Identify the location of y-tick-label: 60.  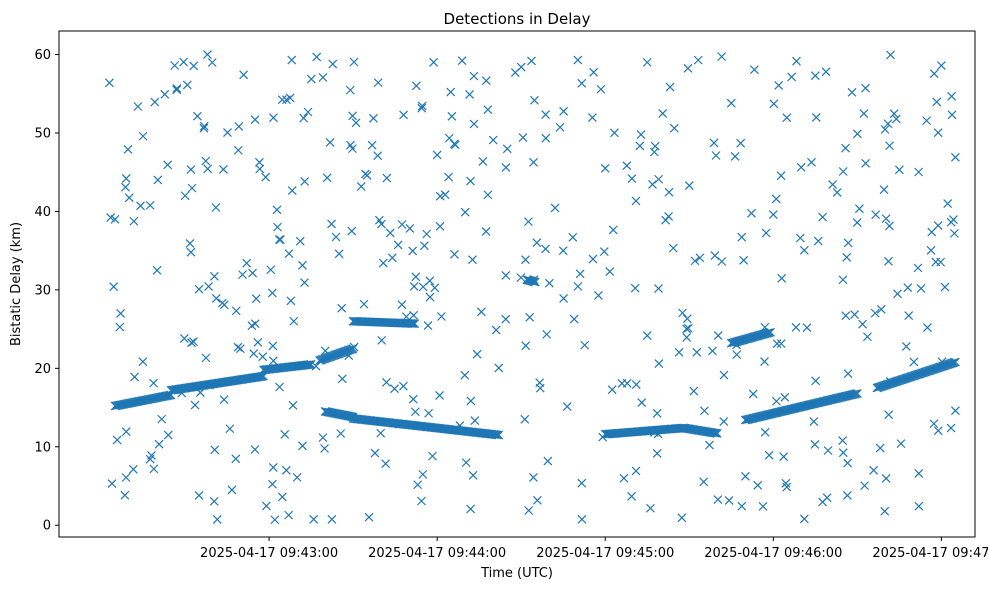
(42, 55).